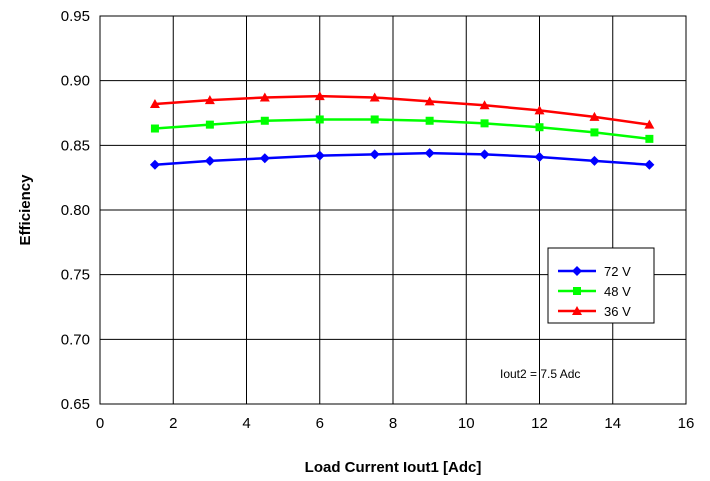  Describe the element at coordinates (173, 423) in the screenshot. I see `x-tick-label: 2` at that location.